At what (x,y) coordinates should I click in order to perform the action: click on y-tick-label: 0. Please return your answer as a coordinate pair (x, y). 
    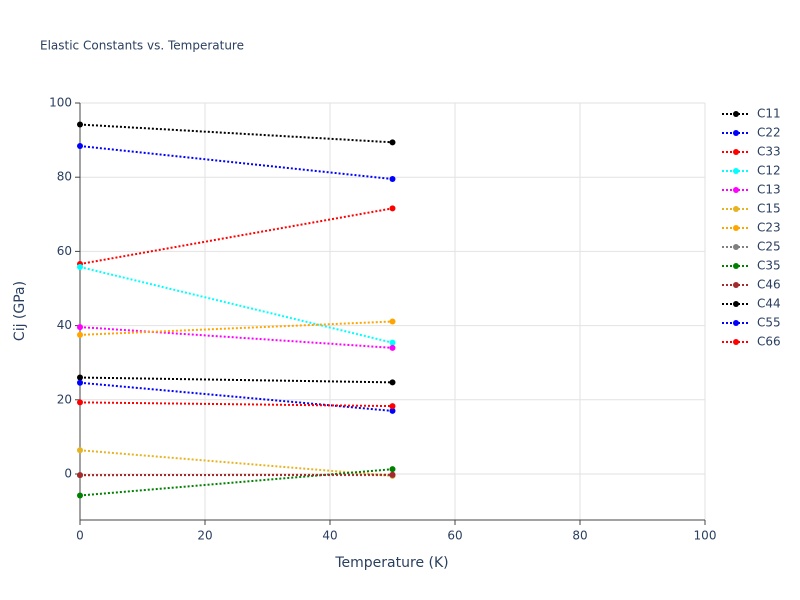
    Looking at the image, I should click on (68, 473).